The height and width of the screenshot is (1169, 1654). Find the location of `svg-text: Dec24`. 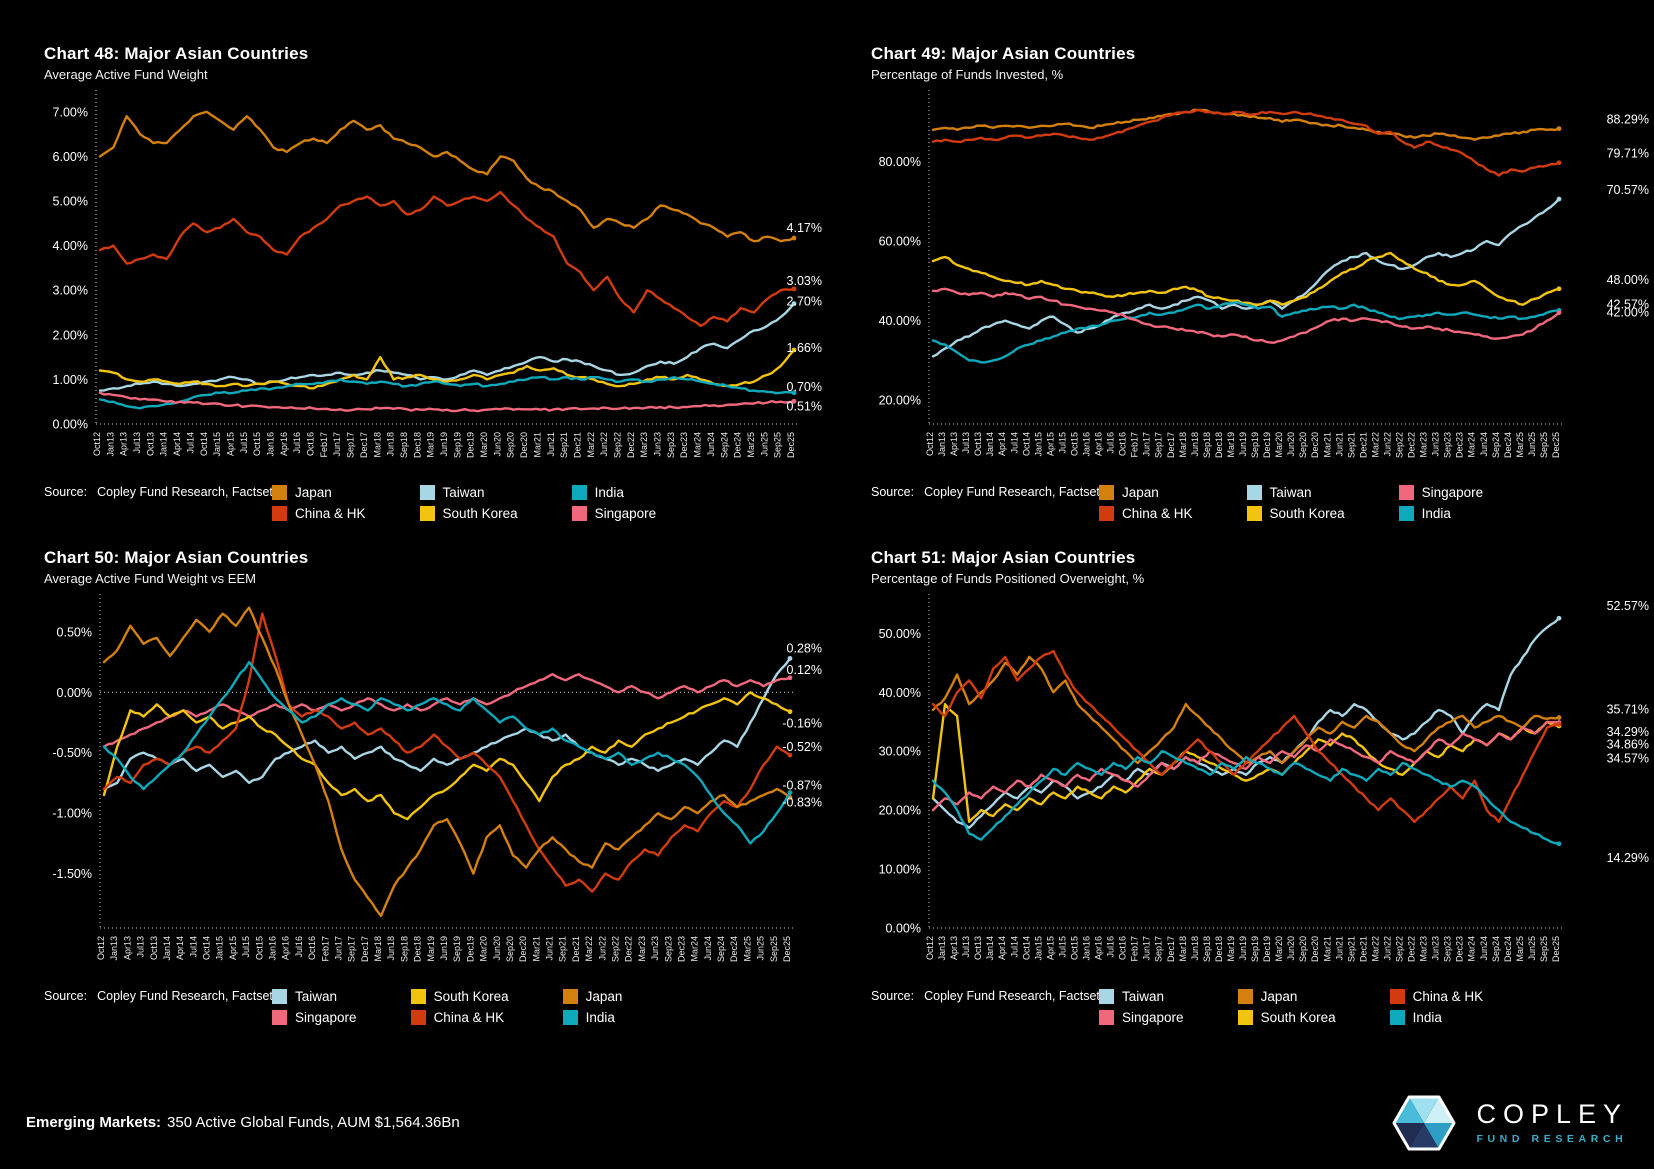

svg-text: Dec24 is located at coordinates (738, 445).